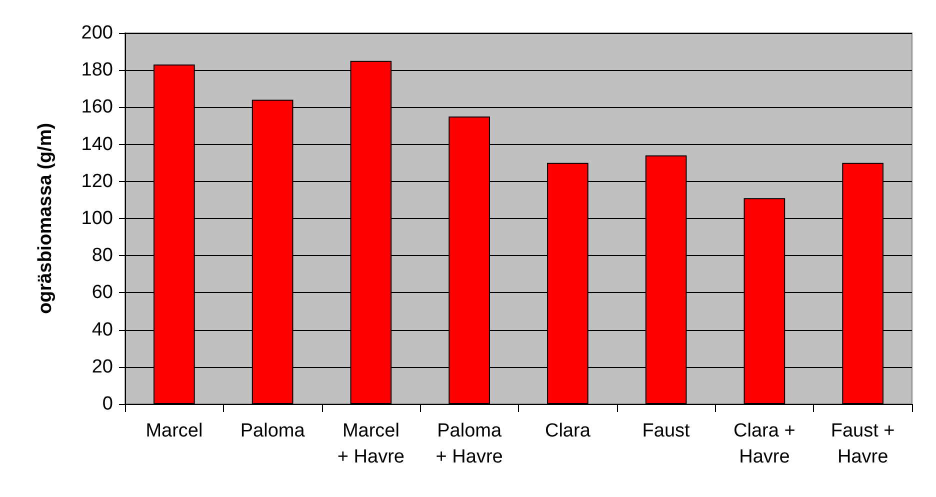 The image size is (936, 497). What do you see at coordinates (107, 404) in the screenshot?
I see `y-tick-label: 0` at bounding box center [107, 404].